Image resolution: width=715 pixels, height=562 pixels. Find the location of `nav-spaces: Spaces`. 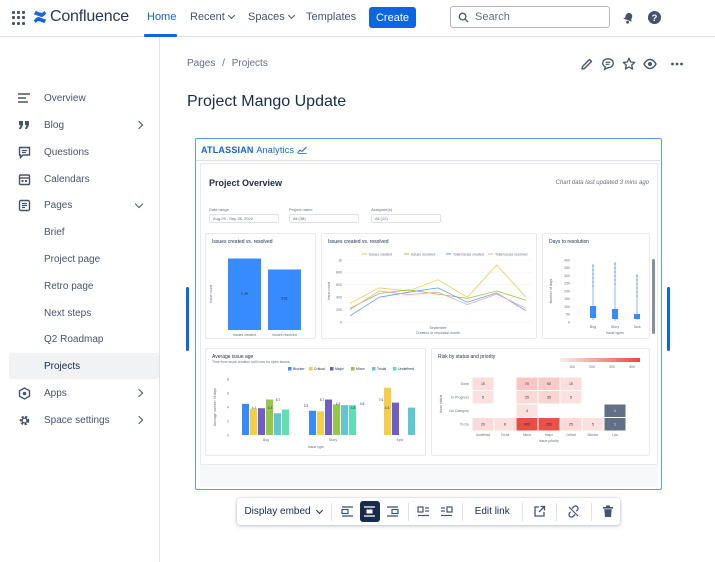

nav-spaces: Spaces is located at coordinates (271, 17).